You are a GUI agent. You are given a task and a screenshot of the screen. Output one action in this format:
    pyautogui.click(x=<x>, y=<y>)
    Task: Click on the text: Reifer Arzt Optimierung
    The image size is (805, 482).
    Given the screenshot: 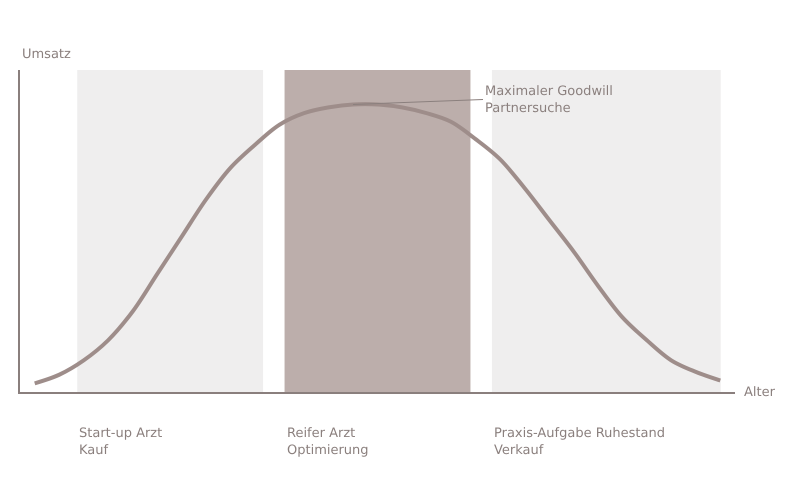 What is the action you would take?
    pyautogui.click(x=328, y=442)
    